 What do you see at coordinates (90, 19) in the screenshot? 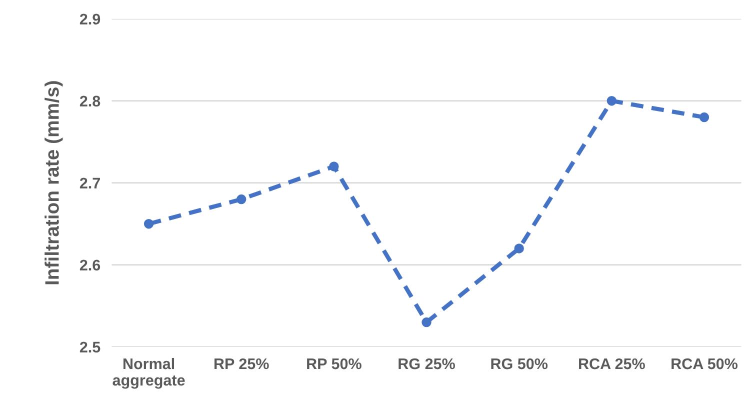
I see `y-tick-label: 2.9` at bounding box center [90, 19].